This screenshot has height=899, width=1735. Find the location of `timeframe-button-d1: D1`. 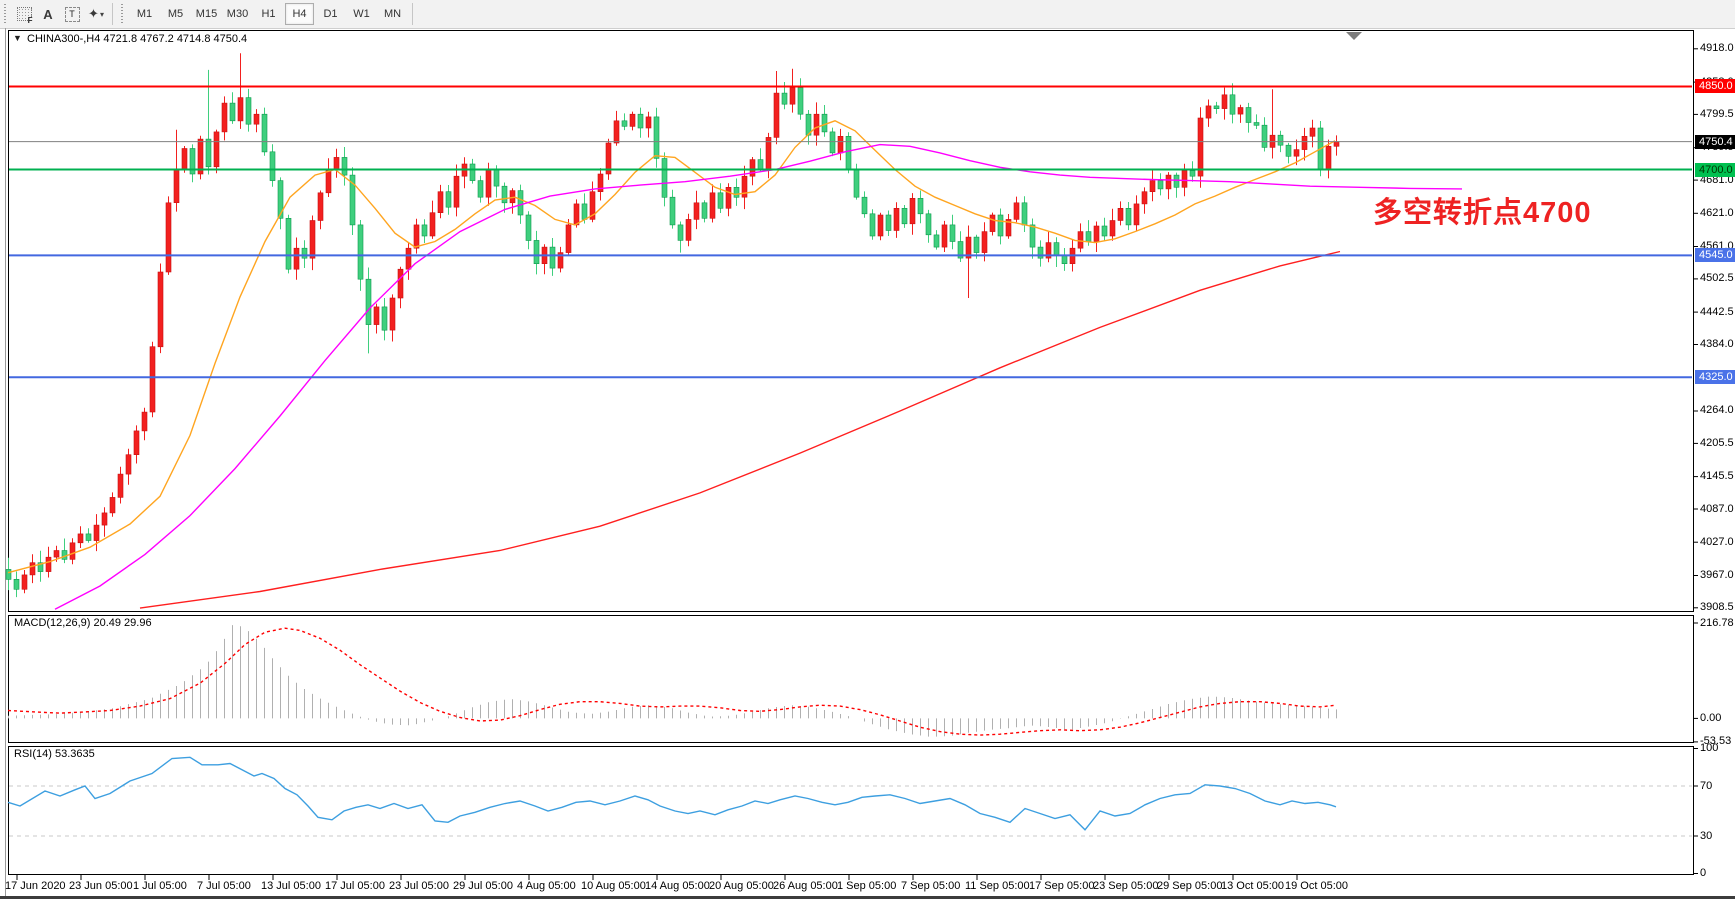

timeframe-button-d1: D1 is located at coordinates (330, 14).